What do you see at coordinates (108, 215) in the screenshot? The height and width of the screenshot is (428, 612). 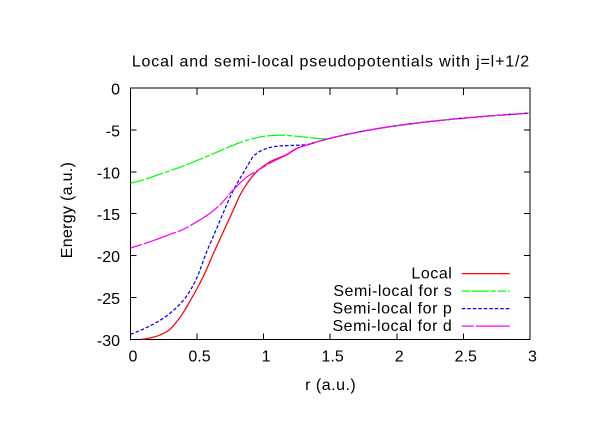 I see `svg-text: -15` at bounding box center [108, 215].